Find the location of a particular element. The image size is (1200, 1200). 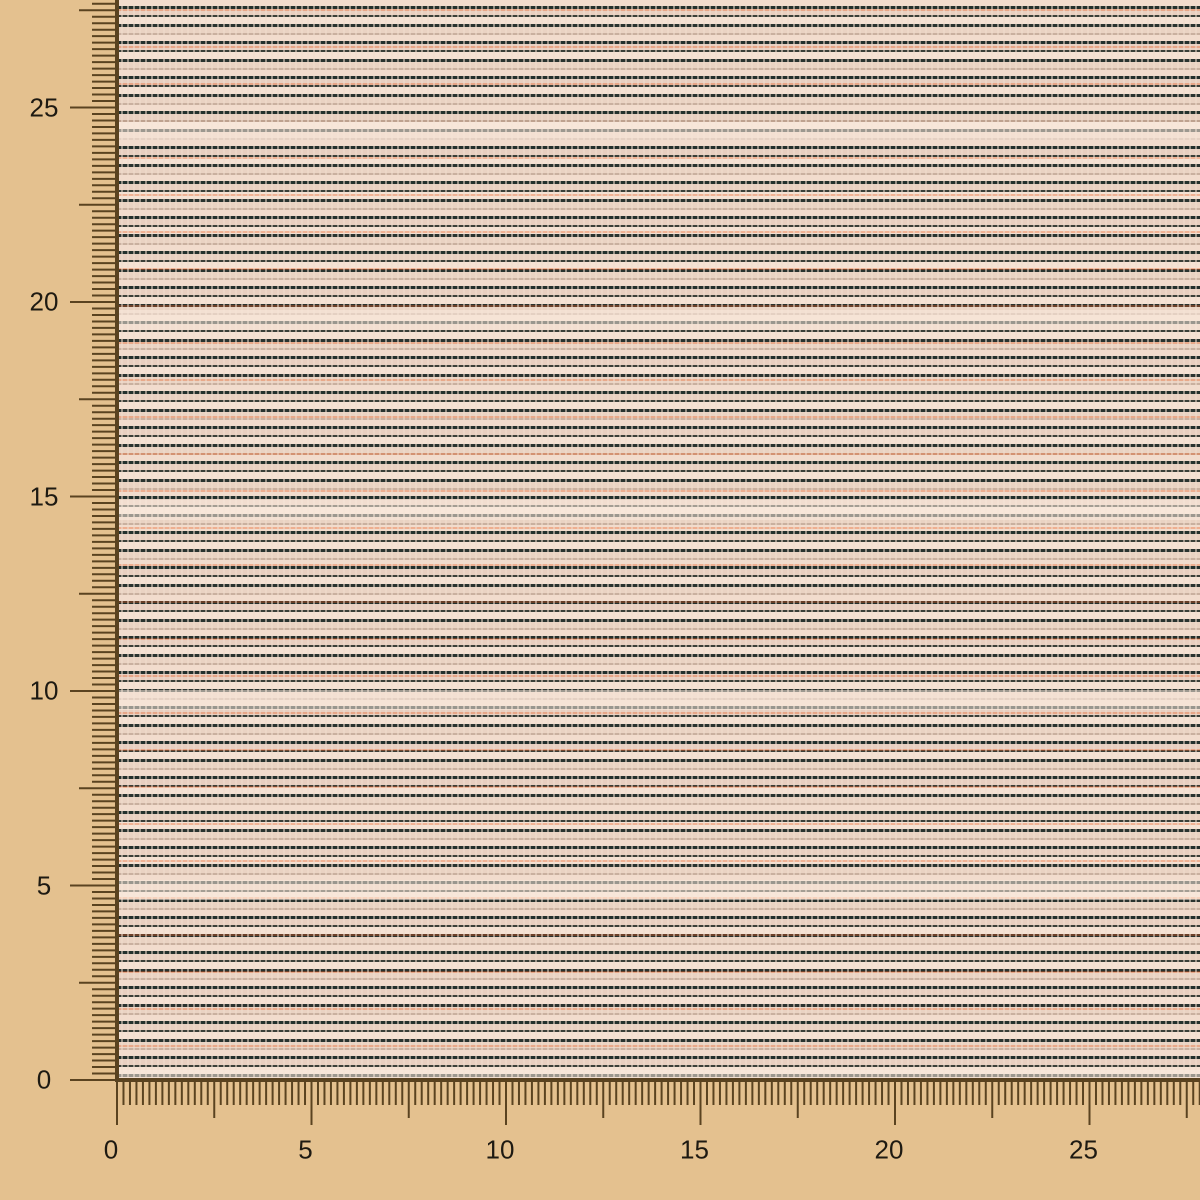

y-tick-label: 10 is located at coordinates (44, 690).